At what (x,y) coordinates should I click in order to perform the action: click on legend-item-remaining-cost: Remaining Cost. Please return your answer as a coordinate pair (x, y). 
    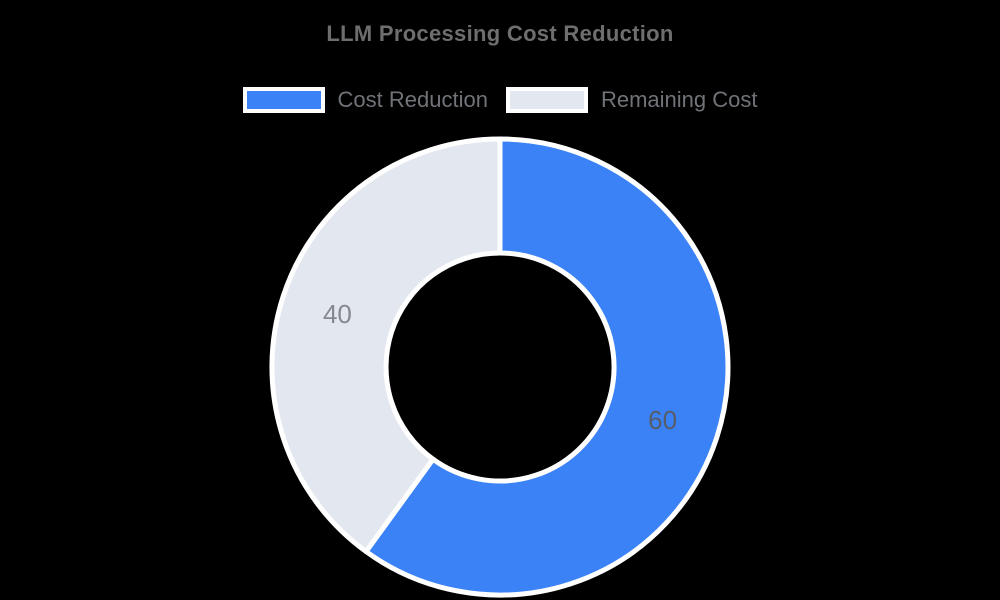
    Looking at the image, I should click on (631, 100).